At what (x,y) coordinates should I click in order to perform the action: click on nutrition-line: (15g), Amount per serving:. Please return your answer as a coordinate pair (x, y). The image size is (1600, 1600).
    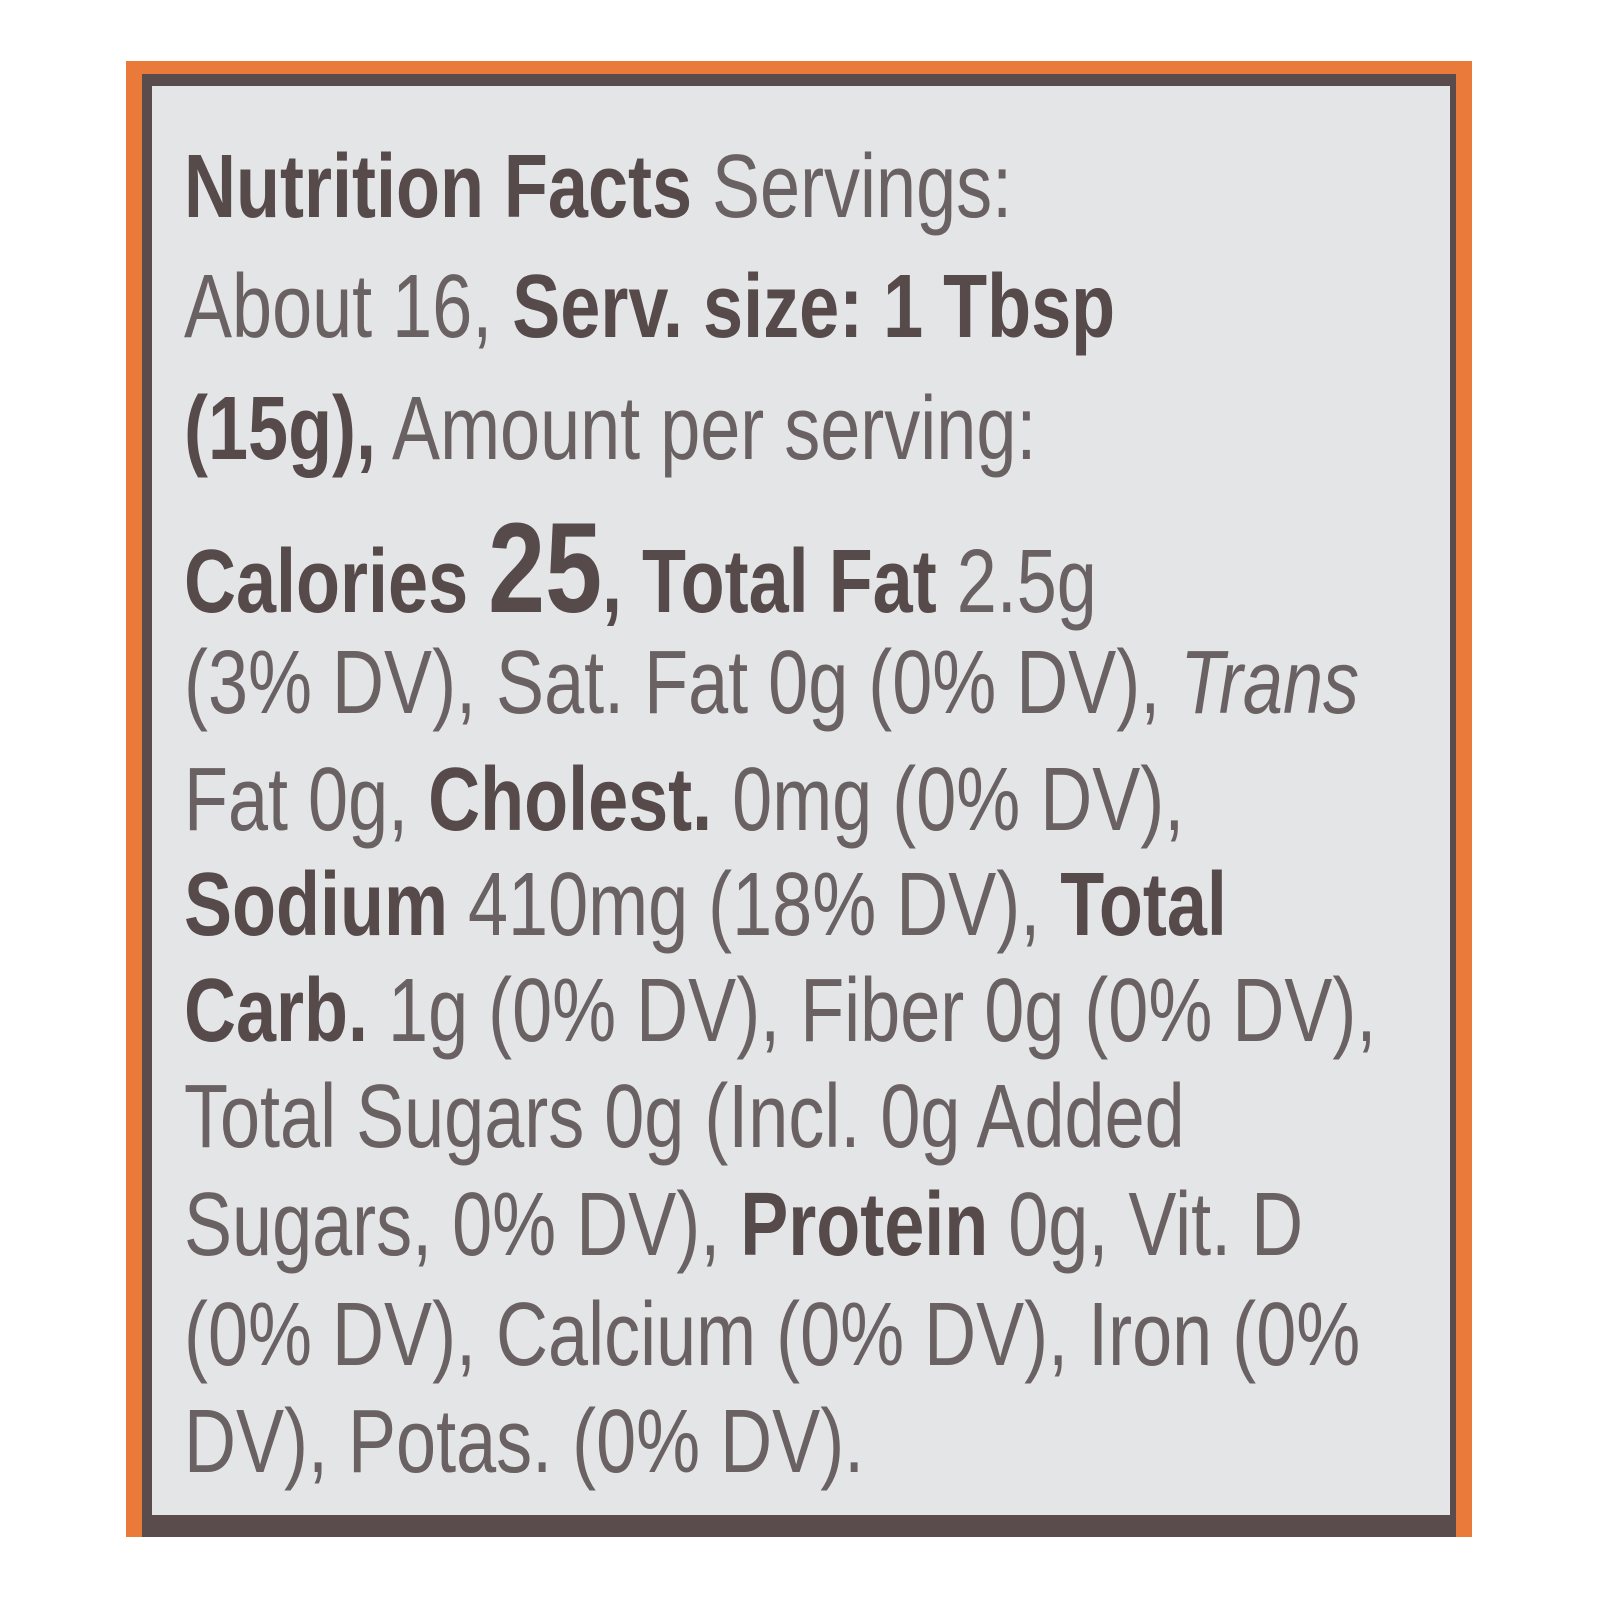
    Looking at the image, I should click on (610, 429).